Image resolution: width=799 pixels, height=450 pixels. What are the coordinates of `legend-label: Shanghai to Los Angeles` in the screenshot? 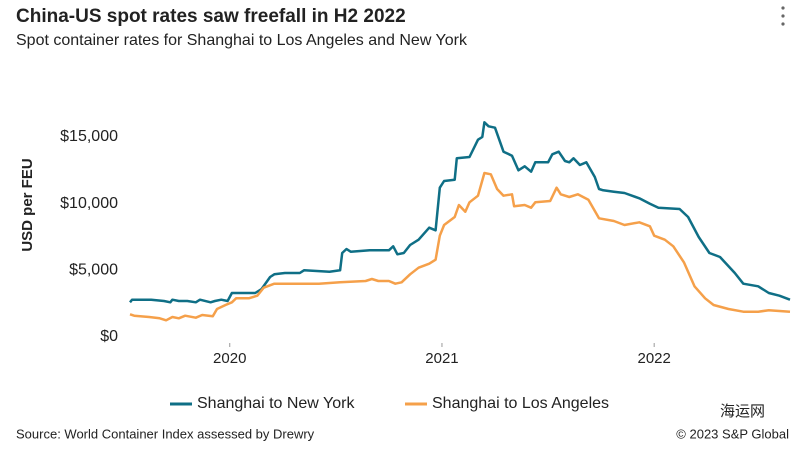 It's located at (520, 403).